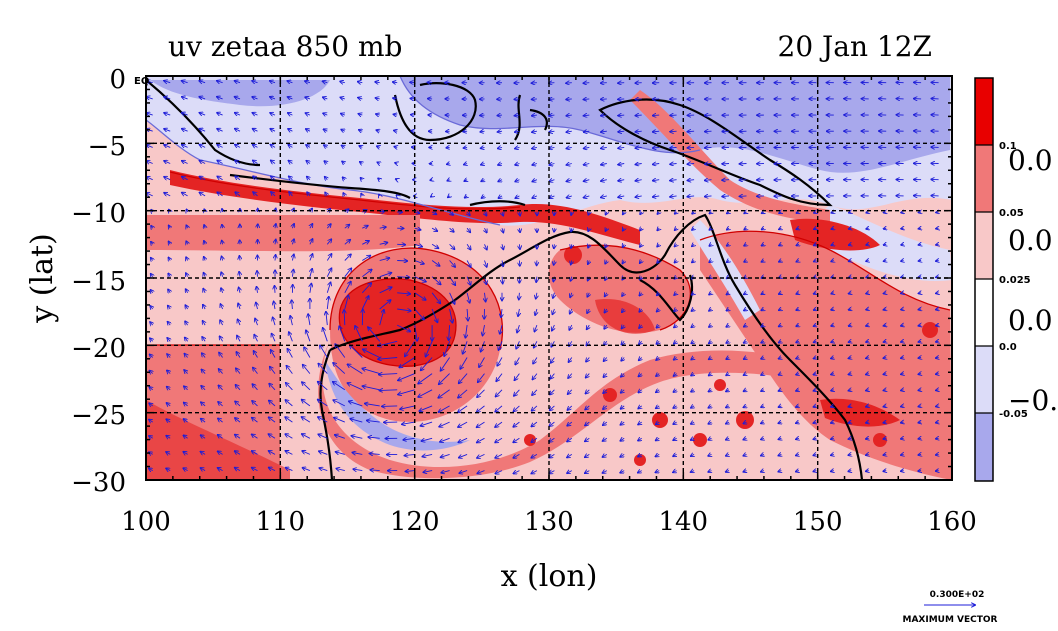 The image size is (1058, 631). Describe the element at coordinates (435, 112) in the screenshot. I see `coast-borneo` at that location.